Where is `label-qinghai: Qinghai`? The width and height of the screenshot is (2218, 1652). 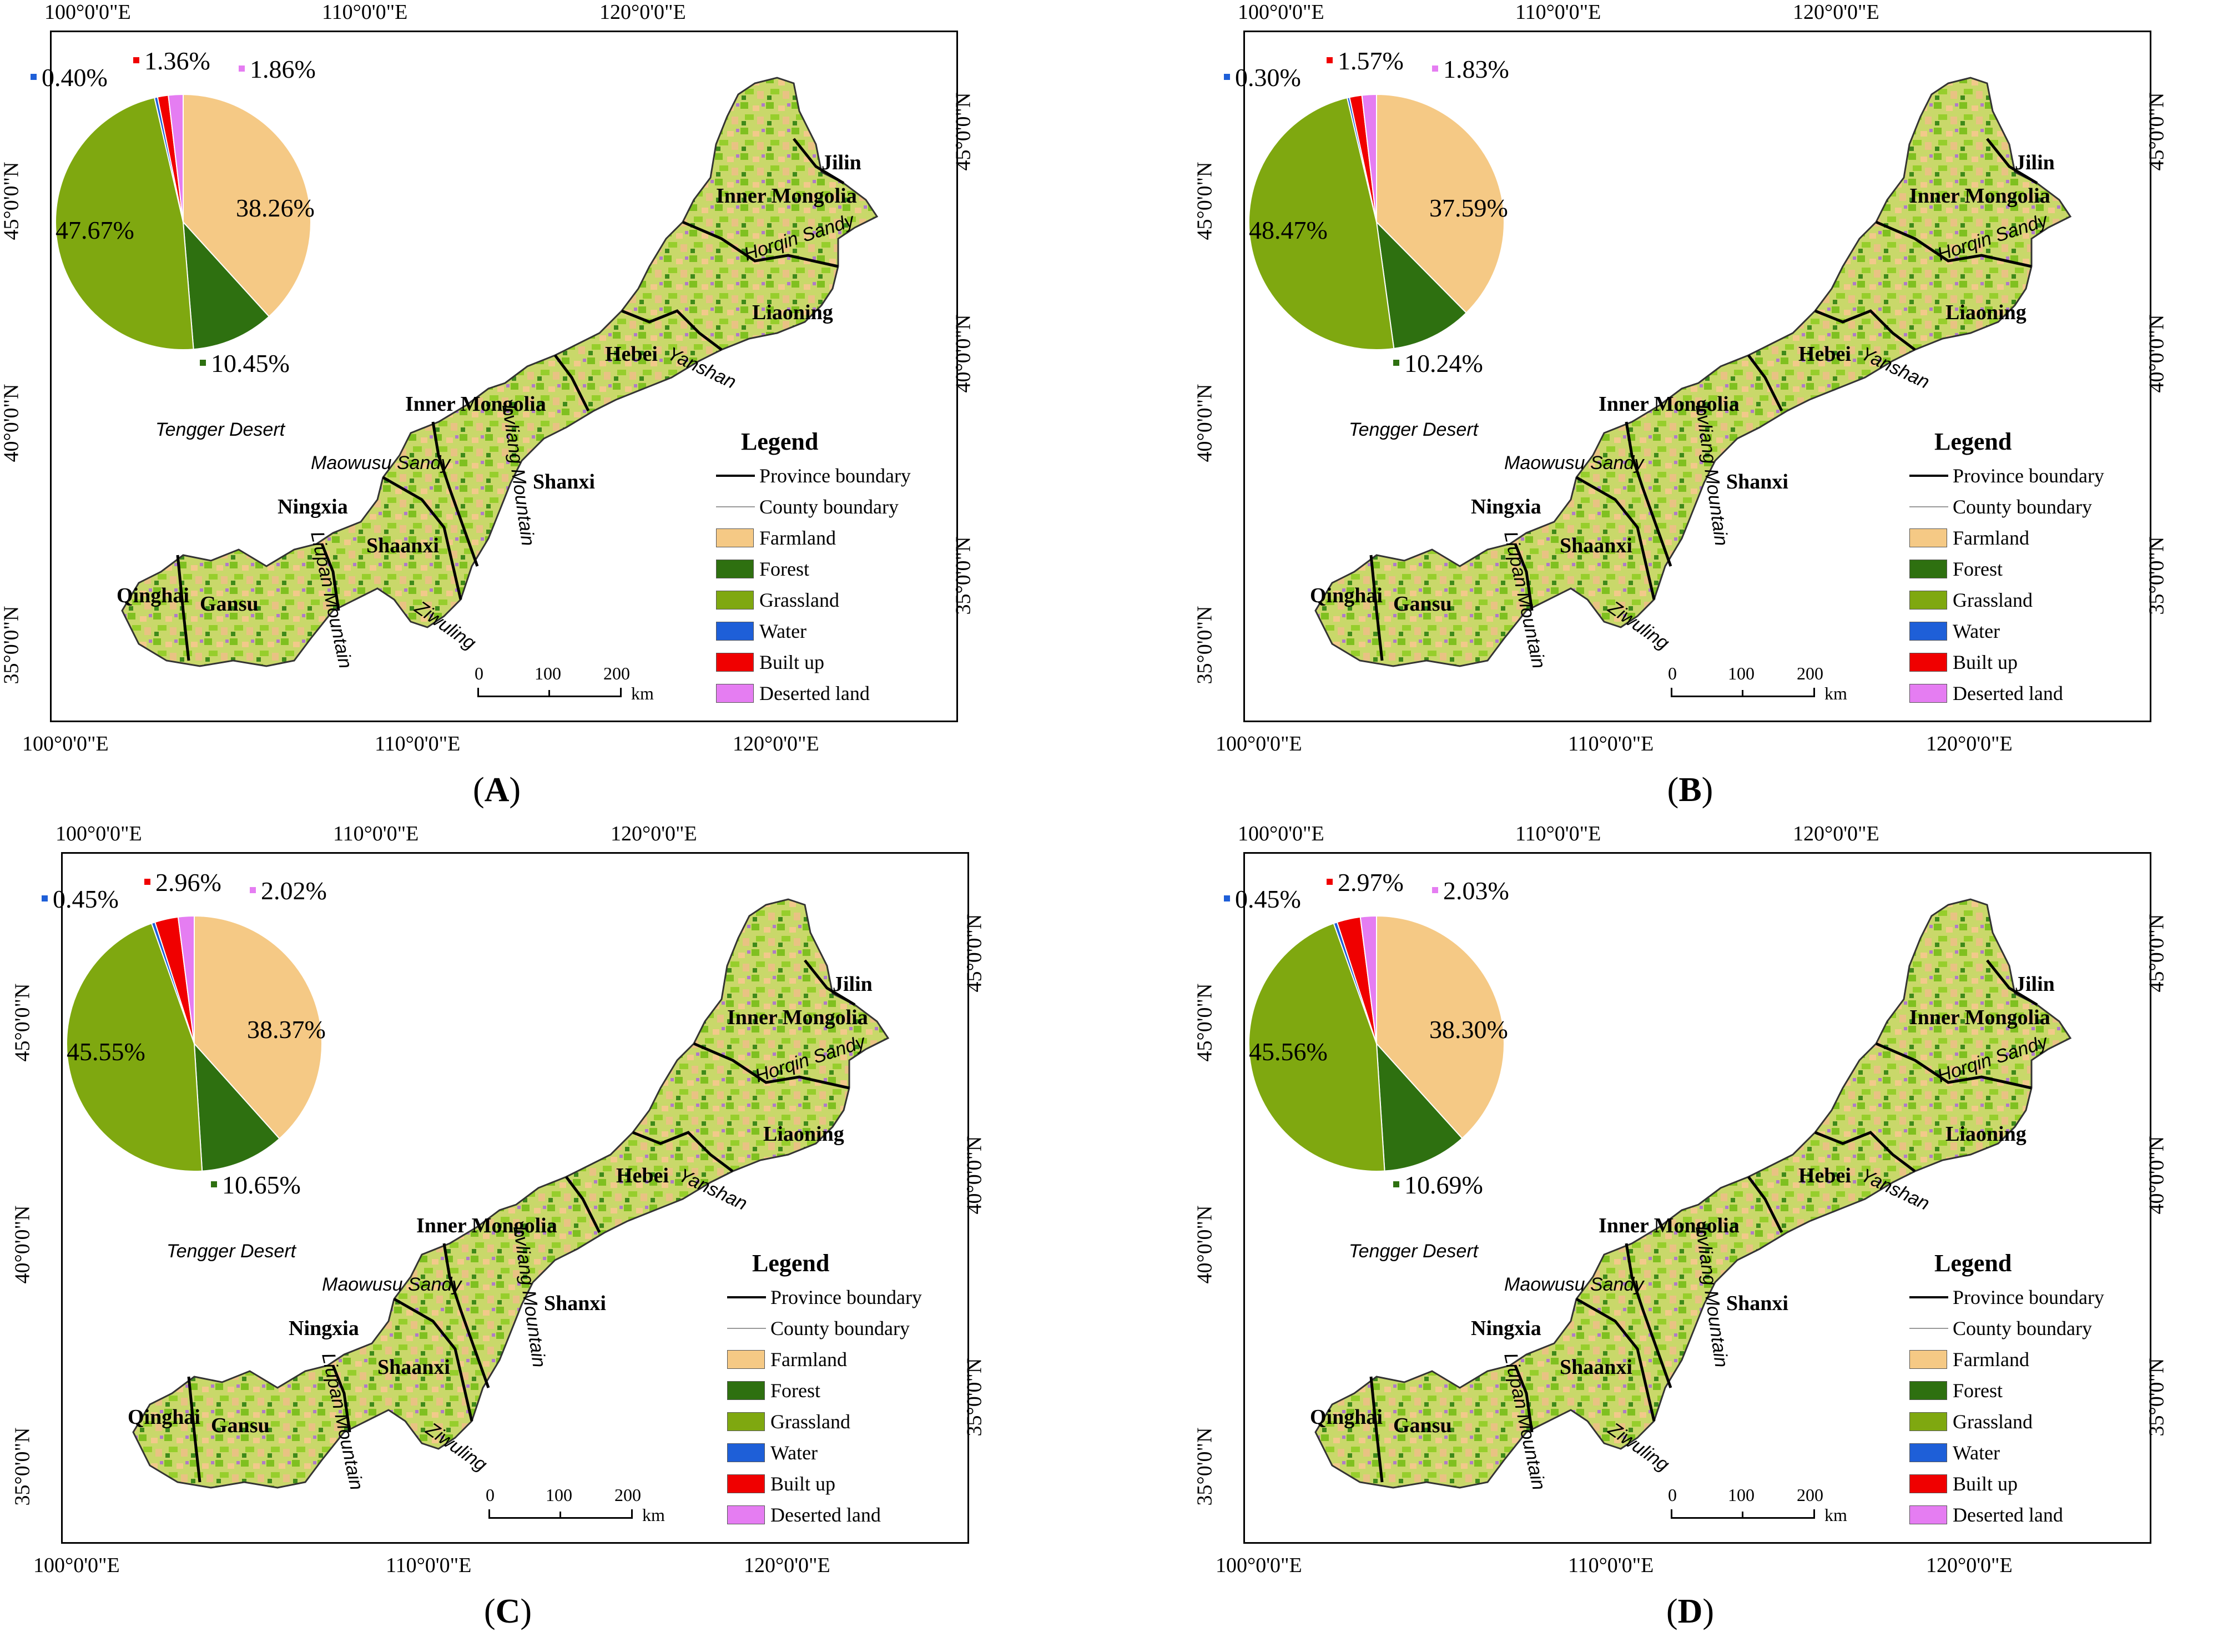
label-qinghai: Qinghai is located at coordinates (164, 1417).